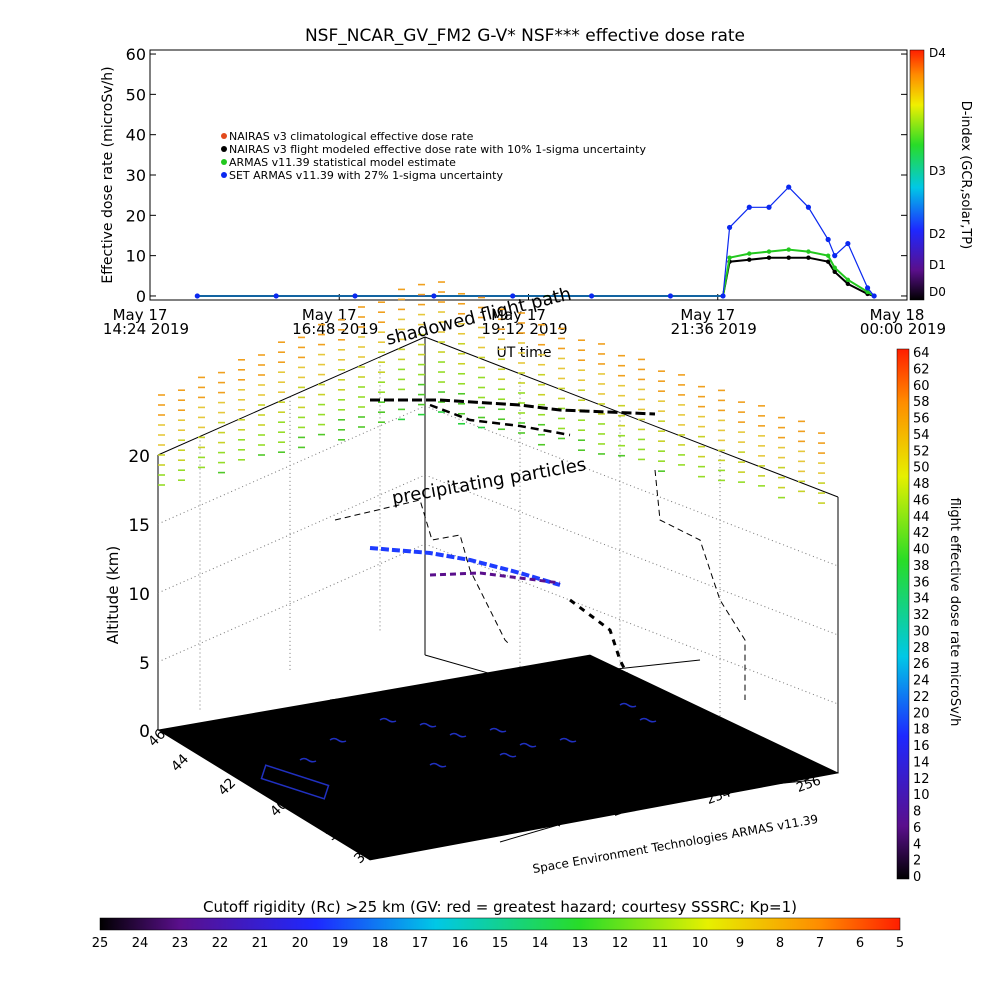 The image size is (1000, 1000). I want to click on dose-colorbar-tick-label: 60, so click(921, 386).